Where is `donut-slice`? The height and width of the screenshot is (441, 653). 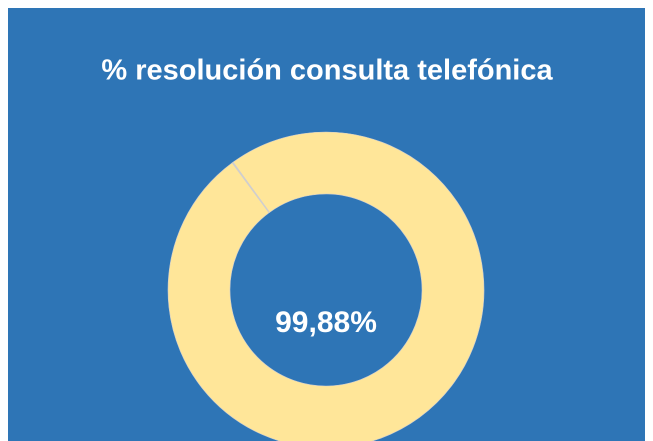
donut-slice is located at coordinates (250, 187).